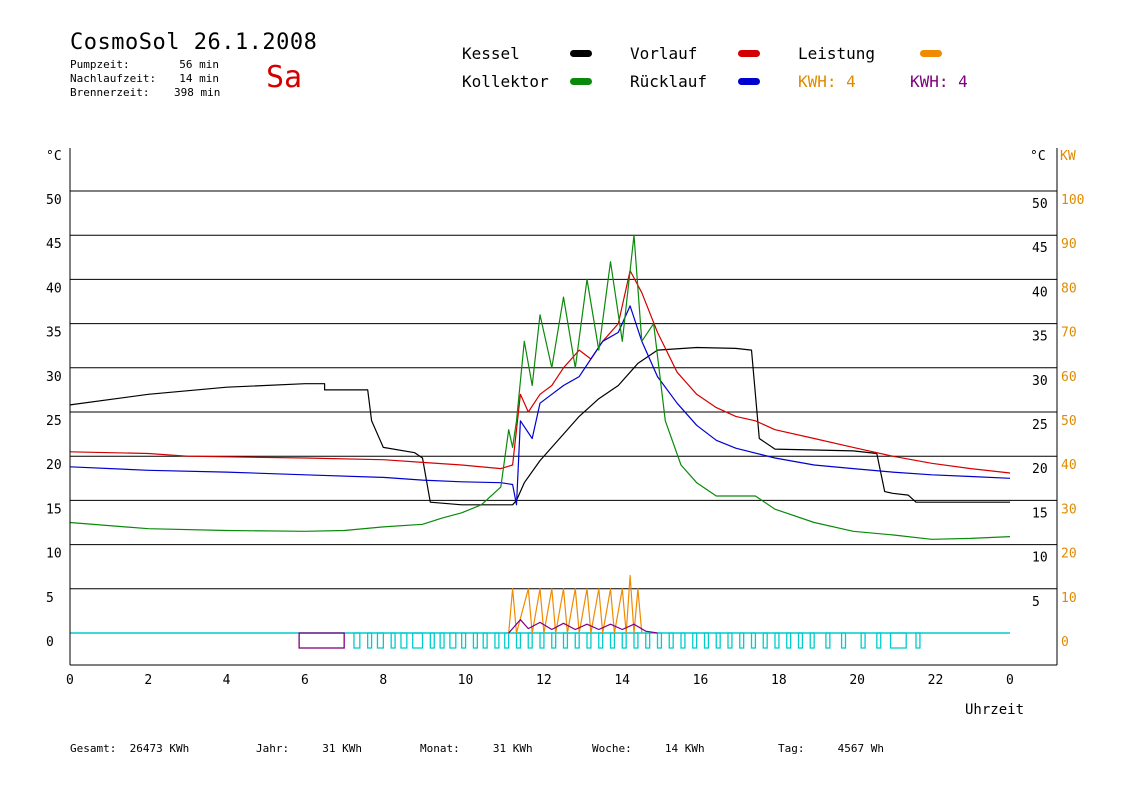 This screenshot has width=1148, height=812. Describe the element at coordinates (148, 680) in the screenshot. I see `x-tick-label: 2` at that location.